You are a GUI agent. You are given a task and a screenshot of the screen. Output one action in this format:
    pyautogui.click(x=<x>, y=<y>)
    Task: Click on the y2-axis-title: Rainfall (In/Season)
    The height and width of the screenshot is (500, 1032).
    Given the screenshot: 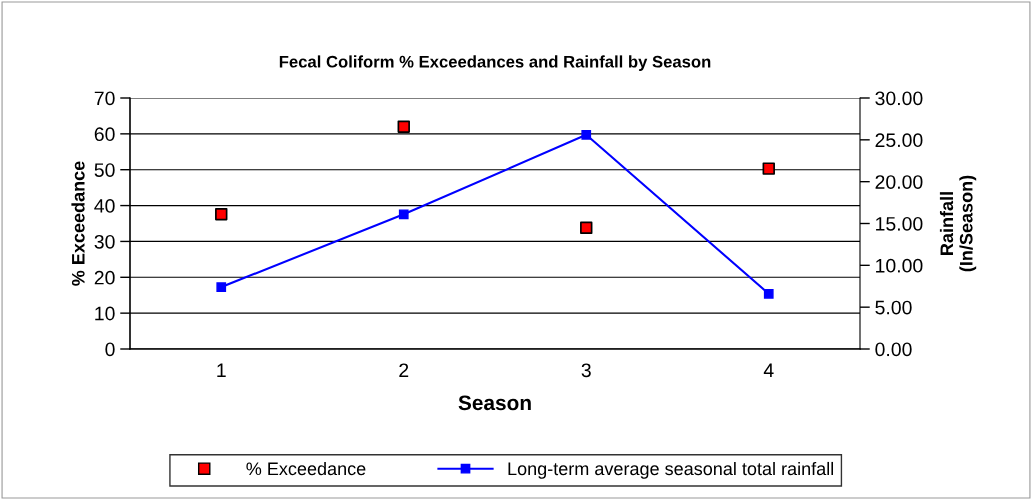 What is the action you would take?
    pyautogui.click(x=958, y=223)
    